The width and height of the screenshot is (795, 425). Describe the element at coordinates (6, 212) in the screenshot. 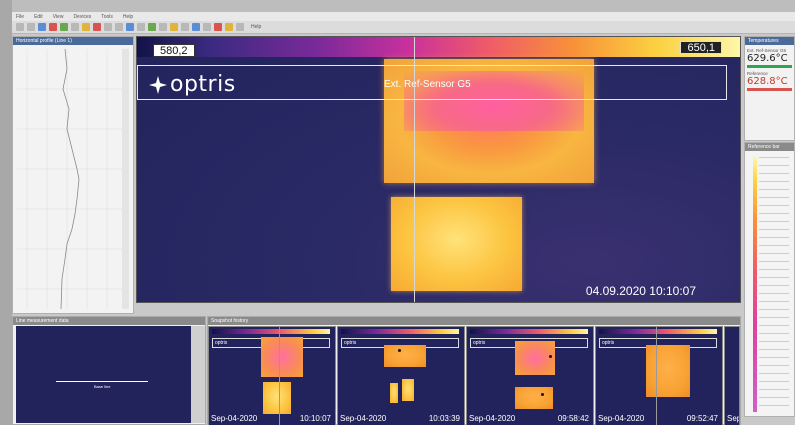

I see `screen-bezel-left` at that location.